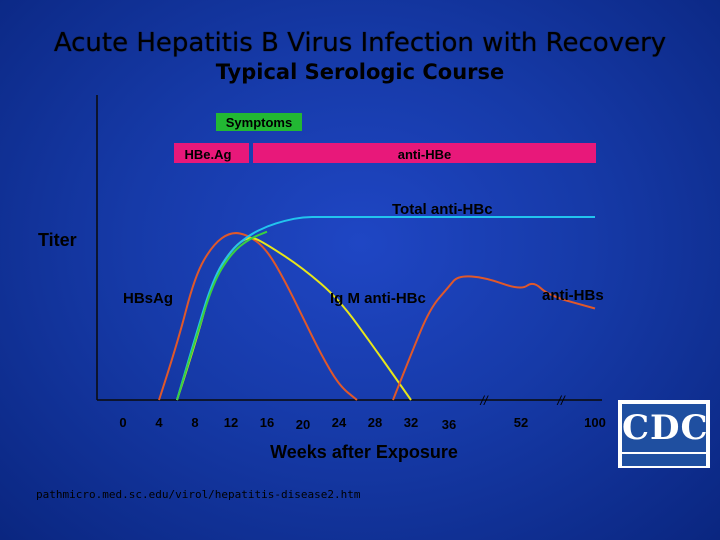 This screenshot has width=720, height=540. I want to click on bar-anti-hbe, so click(424, 153).